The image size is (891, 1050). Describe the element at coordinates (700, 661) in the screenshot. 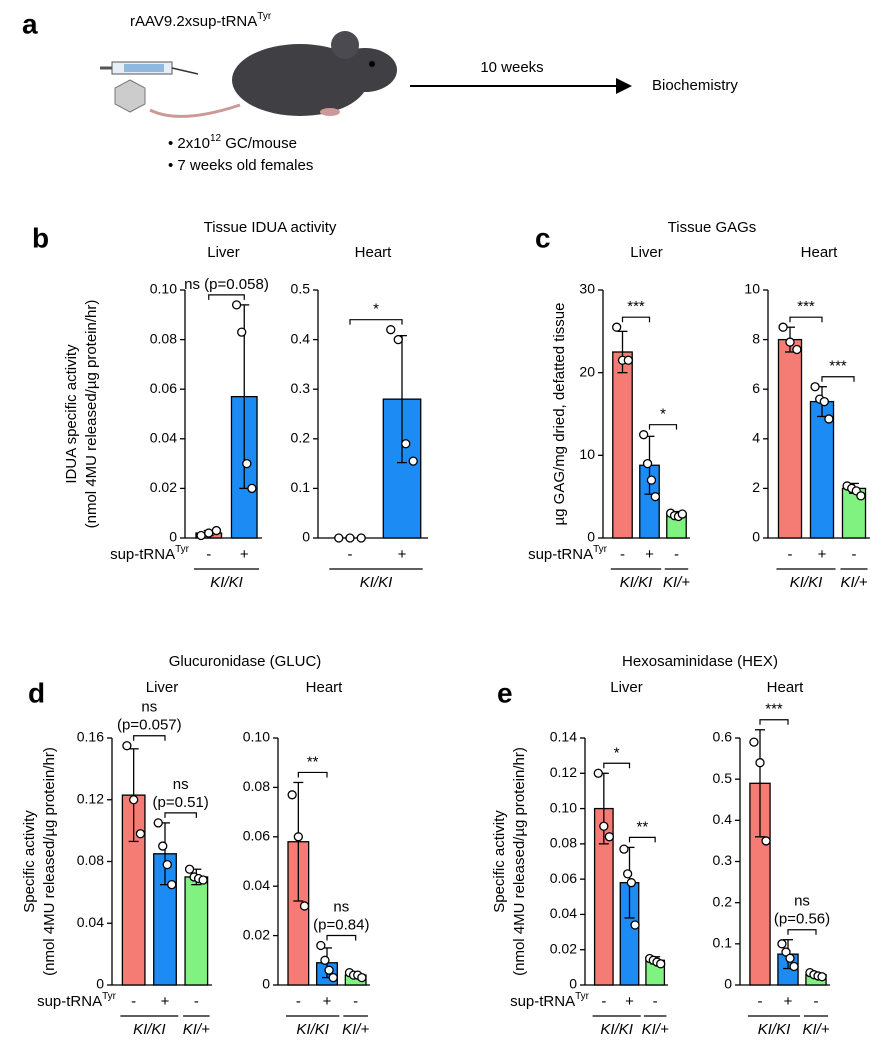

I see `panel-title: Hexosaminidase (HEX)` at that location.